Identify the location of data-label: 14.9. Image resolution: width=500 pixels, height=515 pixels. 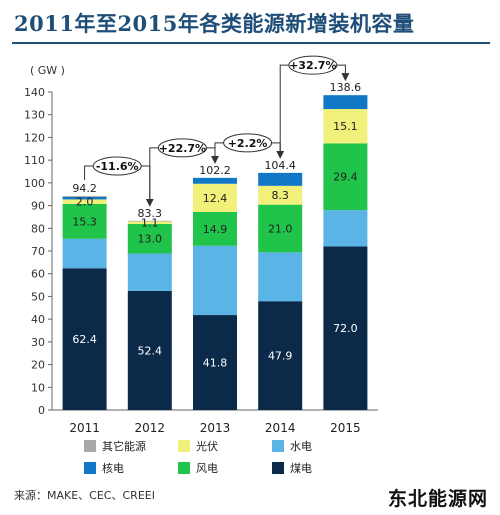
(215, 229).